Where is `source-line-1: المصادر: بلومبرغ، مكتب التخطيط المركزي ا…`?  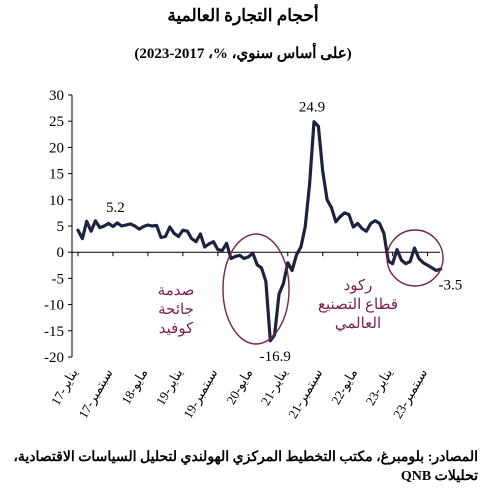 source-line-1: المصادر: بلومبرغ، مكتب التخطيط المركزي ا… is located at coordinates (245, 457).